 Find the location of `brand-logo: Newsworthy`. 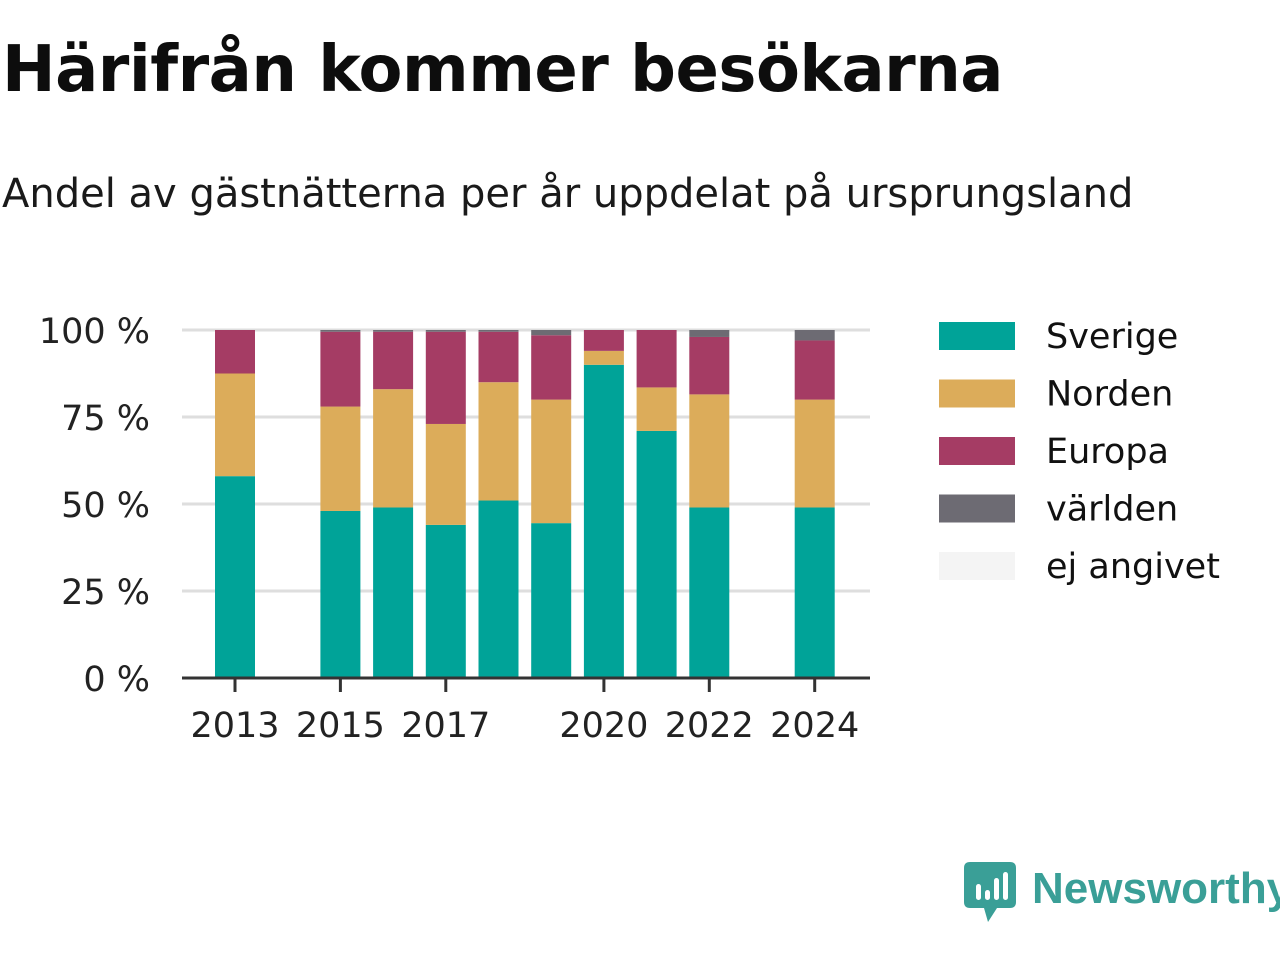

brand-logo: Newsworthy is located at coordinates (1122, 894).